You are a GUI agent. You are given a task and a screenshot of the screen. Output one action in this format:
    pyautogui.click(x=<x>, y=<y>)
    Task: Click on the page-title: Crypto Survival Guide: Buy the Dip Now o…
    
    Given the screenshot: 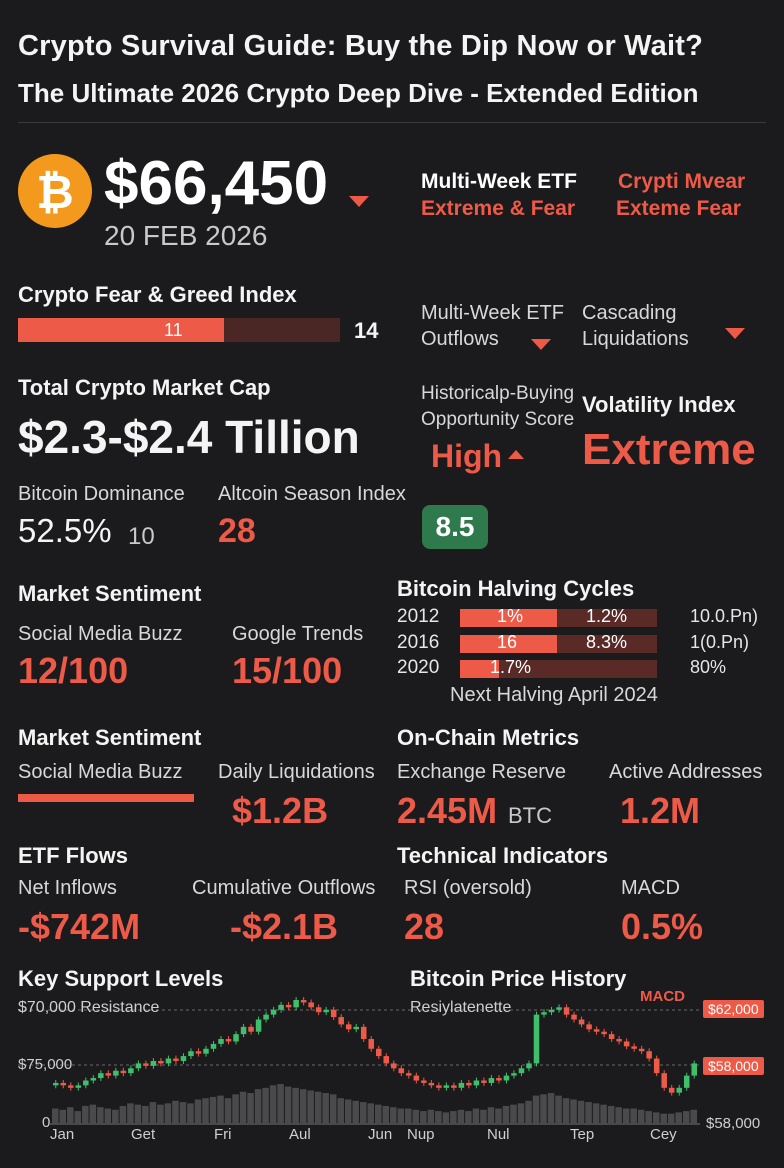 What is the action you would take?
    pyautogui.click(x=361, y=46)
    